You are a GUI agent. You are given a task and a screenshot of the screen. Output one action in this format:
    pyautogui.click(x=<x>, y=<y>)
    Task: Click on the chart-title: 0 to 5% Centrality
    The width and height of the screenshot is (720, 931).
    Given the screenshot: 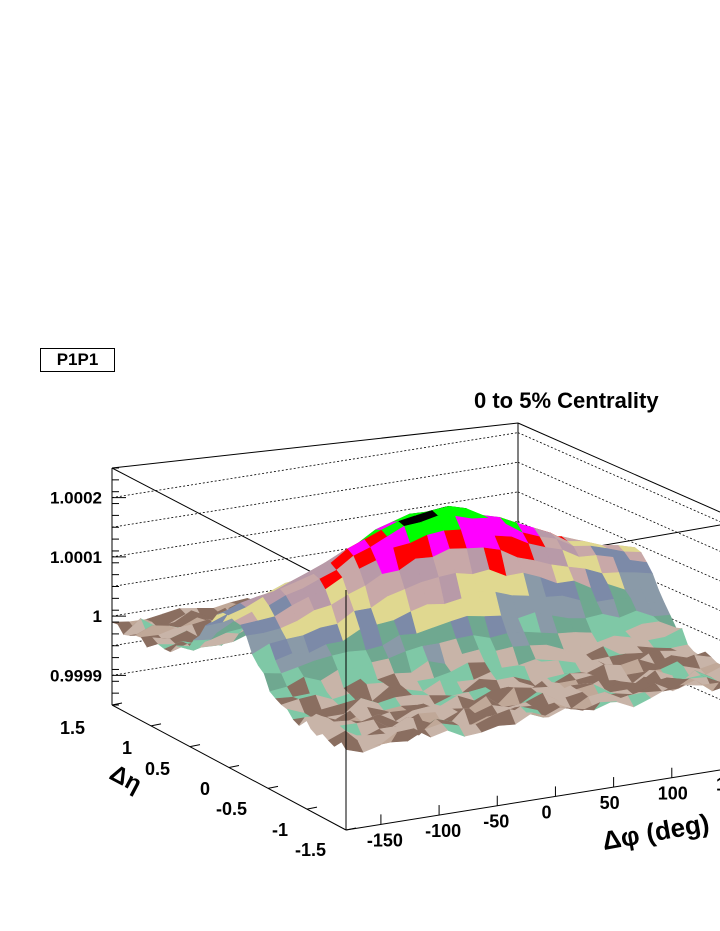 What is the action you would take?
    pyautogui.click(x=566, y=400)
    